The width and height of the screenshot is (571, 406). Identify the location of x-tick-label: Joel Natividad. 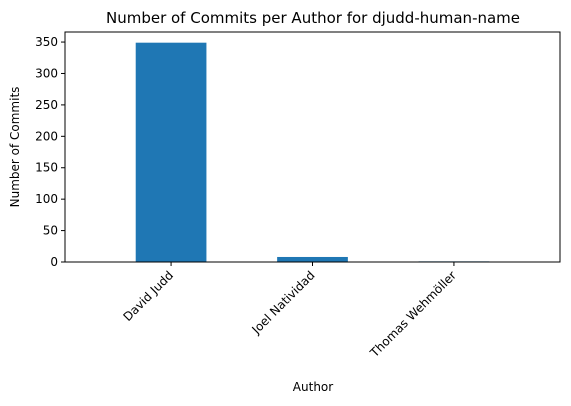
(282, 302).